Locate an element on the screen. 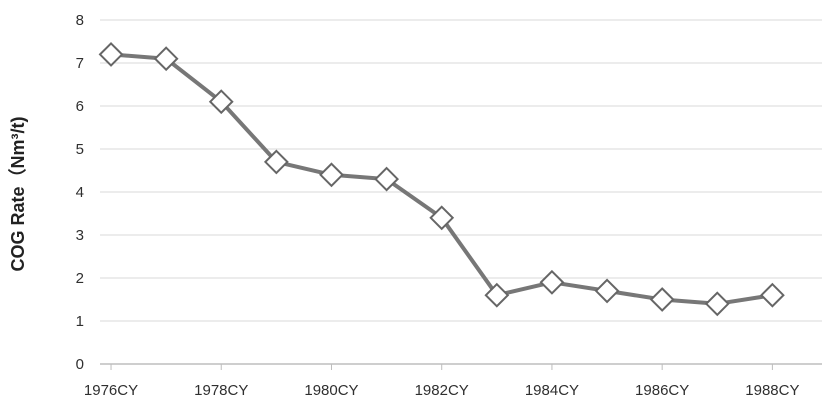 This screenshot has width=830, height=406. x-tick-label: 1978CY is located at coordinates (221, 390).